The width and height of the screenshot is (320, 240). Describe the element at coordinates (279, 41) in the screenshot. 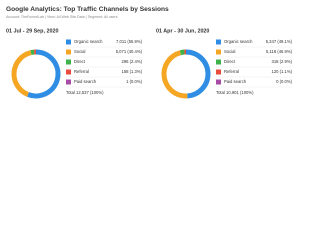

I see `legend-value: 5,347 (49.1%)` at that location.